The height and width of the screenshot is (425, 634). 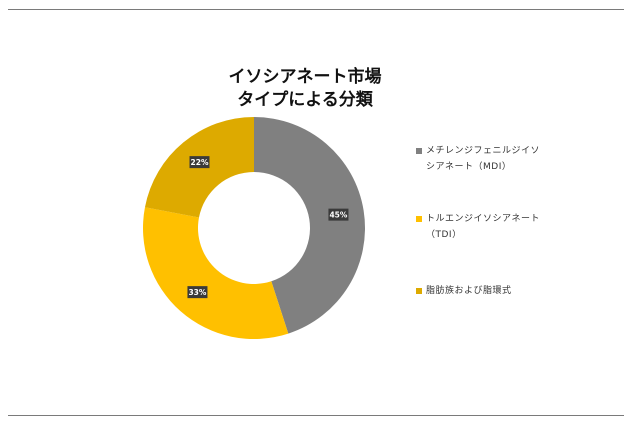 I want to click on legend-item-tdi: トルエンジイソシアネート （TDI）, so click(x=496, y=227).